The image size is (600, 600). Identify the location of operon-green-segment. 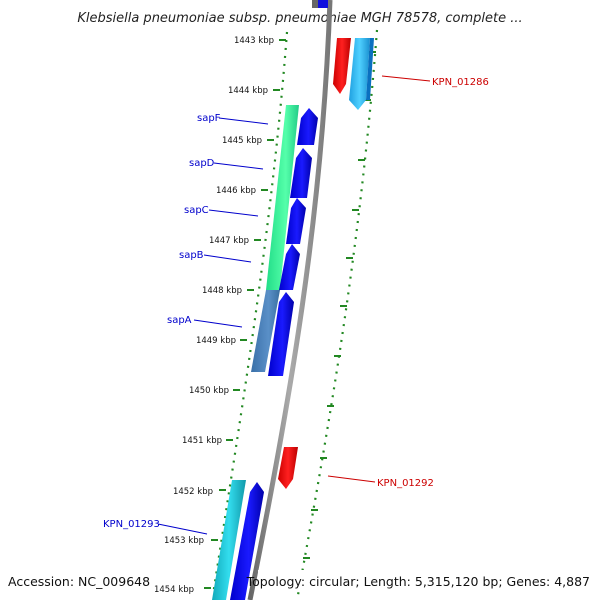
(282, 197).